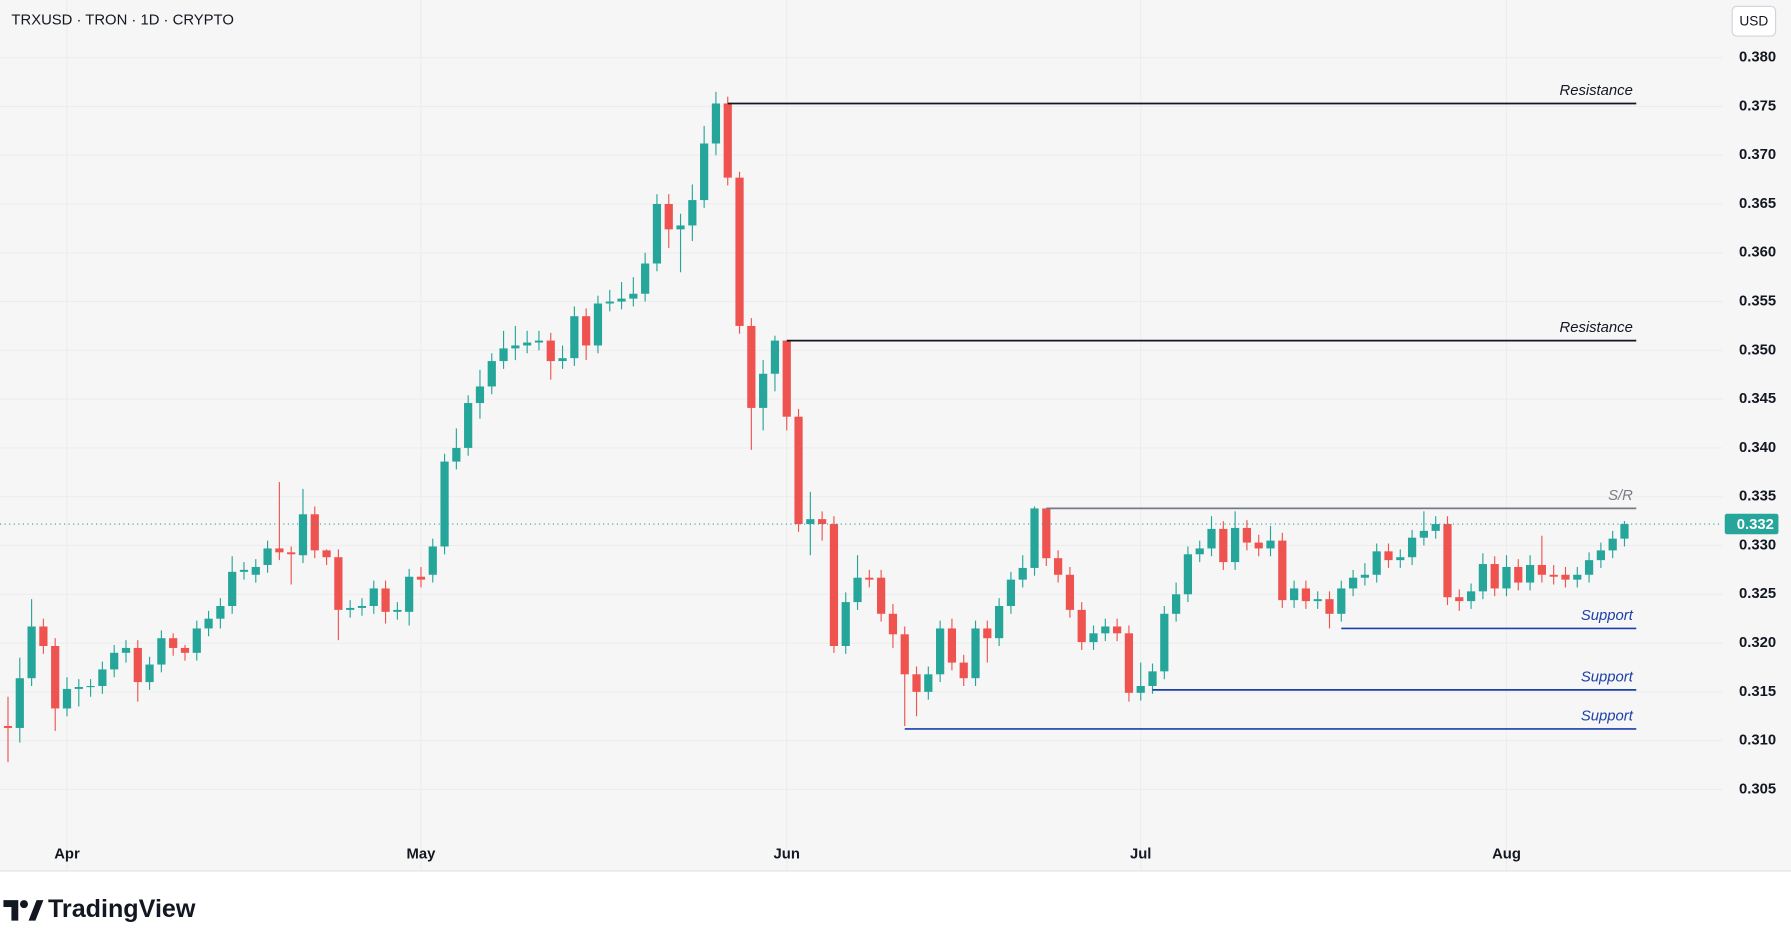 This screenshot has width=1791, height=947. What do you see at coordinates (23, 904) in the screenshot?
I see `logo-dot` at bounding box center [23, 904].